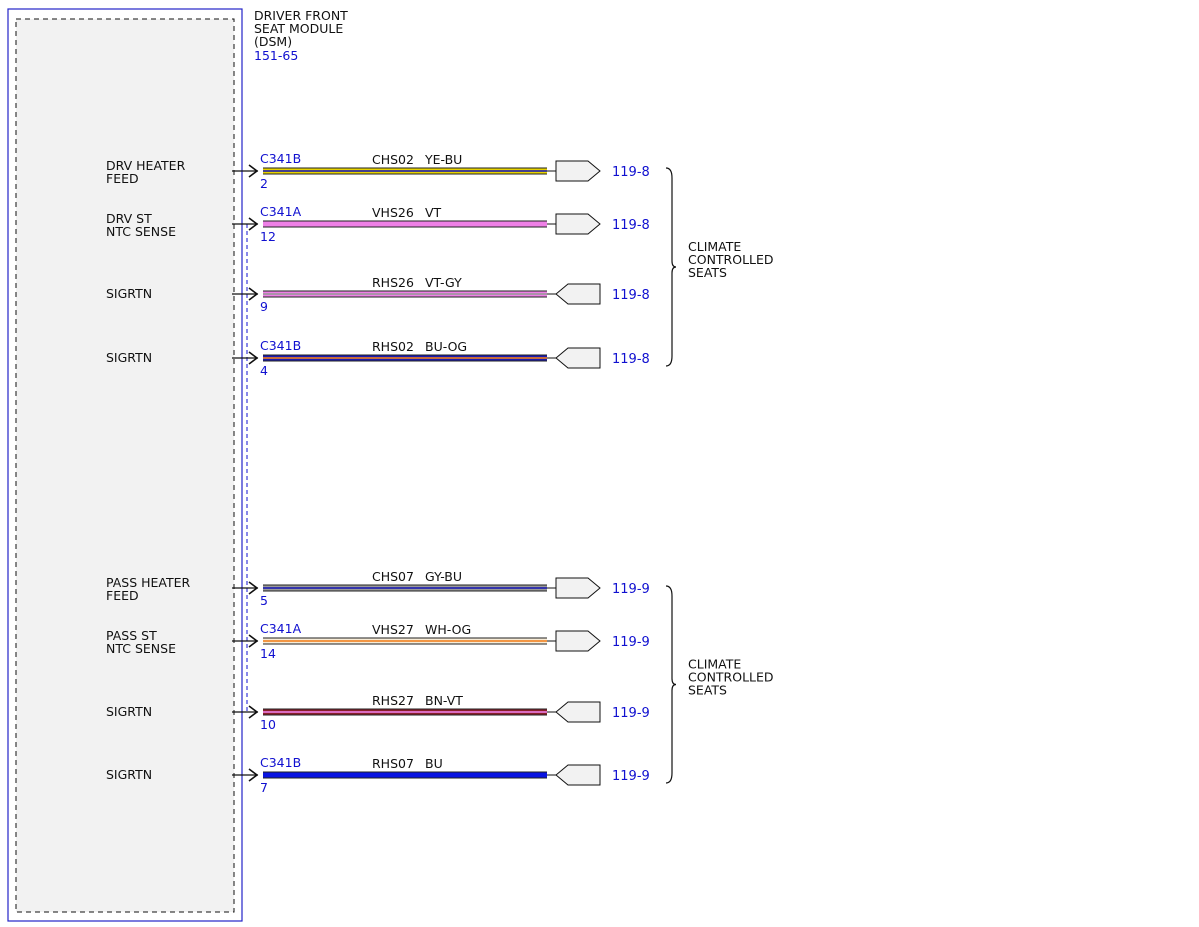 The width and height of the screenshot is (1199, 927). I want to click on pin-number: 9, so click(264, 306).